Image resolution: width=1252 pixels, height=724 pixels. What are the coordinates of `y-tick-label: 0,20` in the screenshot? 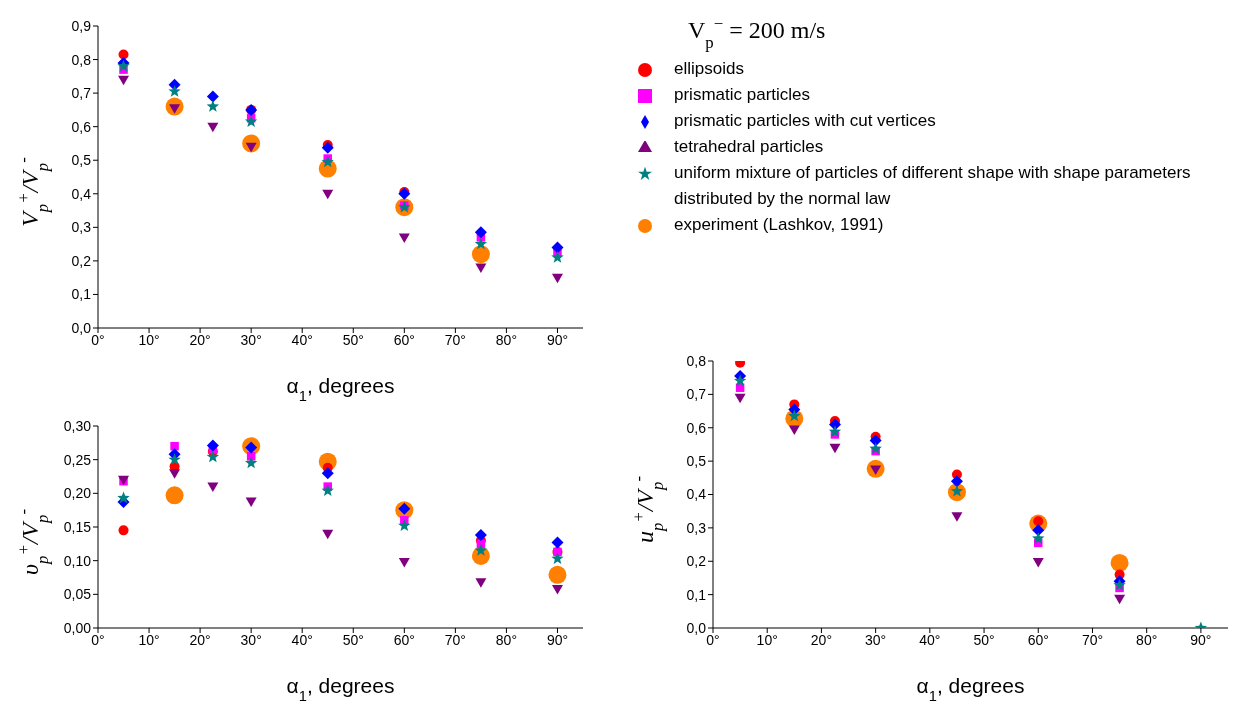 It's located at (77, 493).